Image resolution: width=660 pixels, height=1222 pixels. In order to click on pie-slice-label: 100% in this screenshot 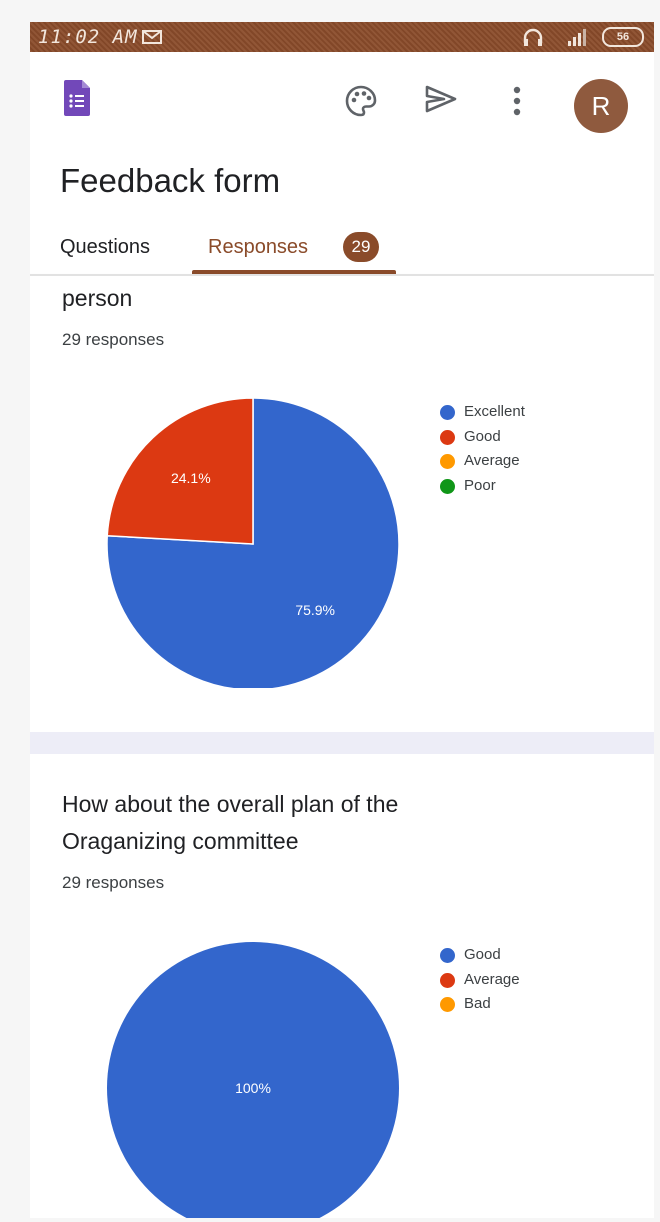, I will do `click(253, 1088)`.